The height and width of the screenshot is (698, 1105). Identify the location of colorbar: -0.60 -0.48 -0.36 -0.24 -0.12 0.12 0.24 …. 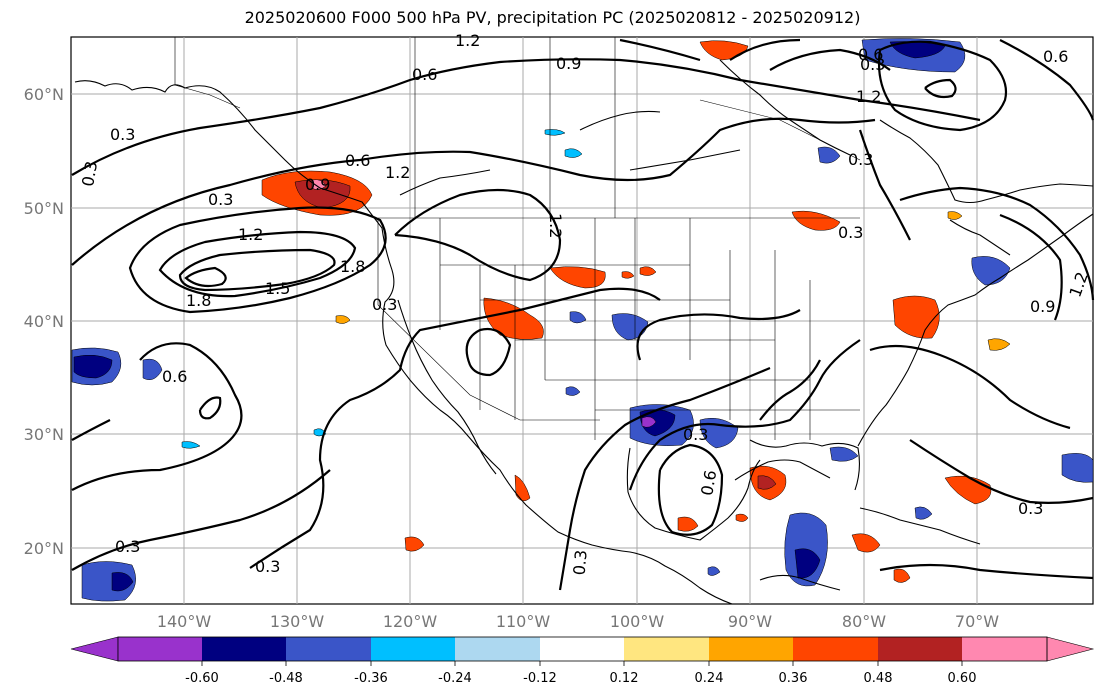
(582, 661).